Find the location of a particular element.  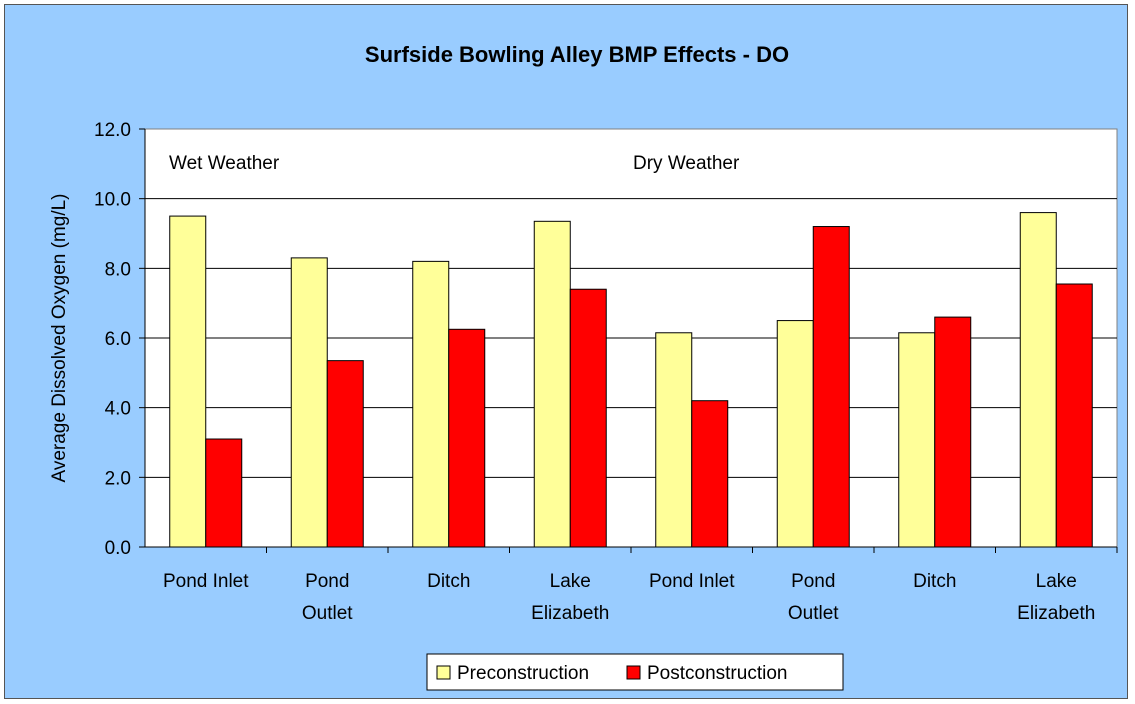

y-tick-label: 12.0 is located at coordinates (112, 130).